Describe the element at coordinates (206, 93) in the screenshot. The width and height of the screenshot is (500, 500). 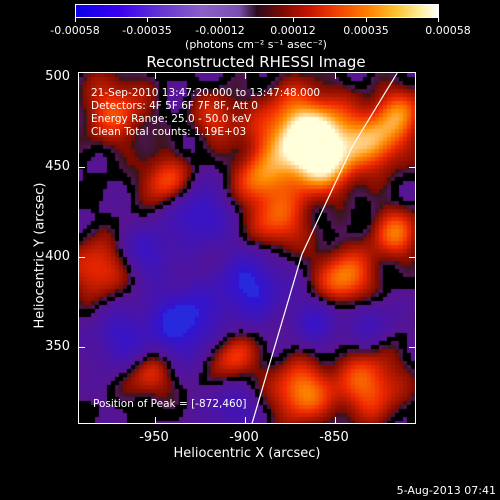
I see `info-time: 21-Sep-2010 13:47:20.000 to 13:47:48.000` at that location.